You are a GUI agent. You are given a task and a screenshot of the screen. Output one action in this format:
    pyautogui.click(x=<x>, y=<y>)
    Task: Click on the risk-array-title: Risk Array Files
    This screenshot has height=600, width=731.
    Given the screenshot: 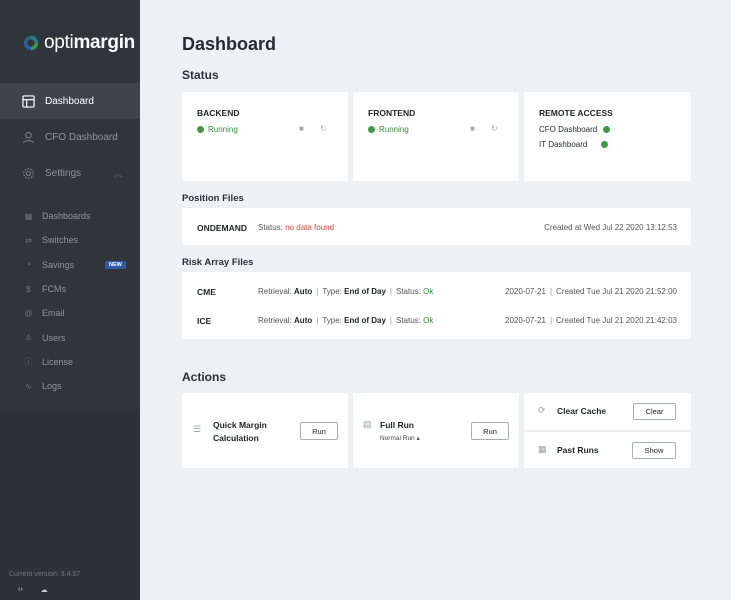 What is the action you would take?
    pyautogui.click(x=218, y=262)
    